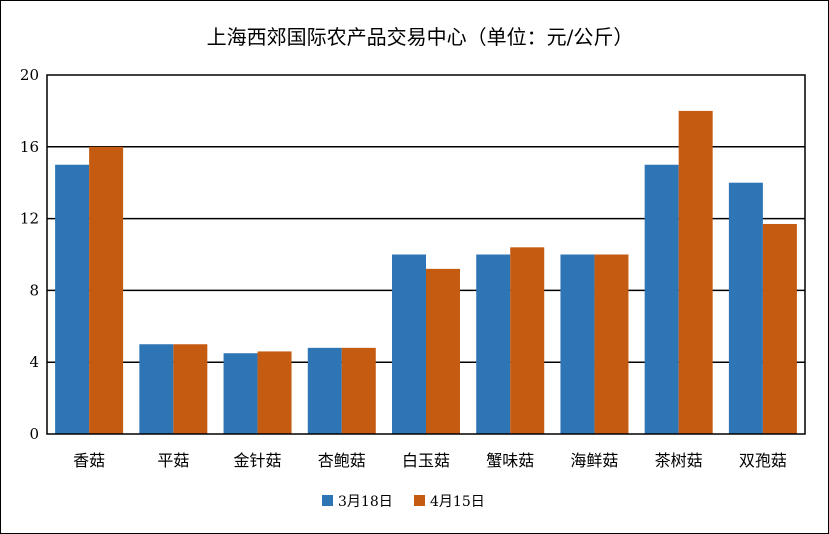 The image size is (829, 534). Describe the element at coordinates (89, 460) in the screenshot. I see `x-category-label: 香菇` at that location.